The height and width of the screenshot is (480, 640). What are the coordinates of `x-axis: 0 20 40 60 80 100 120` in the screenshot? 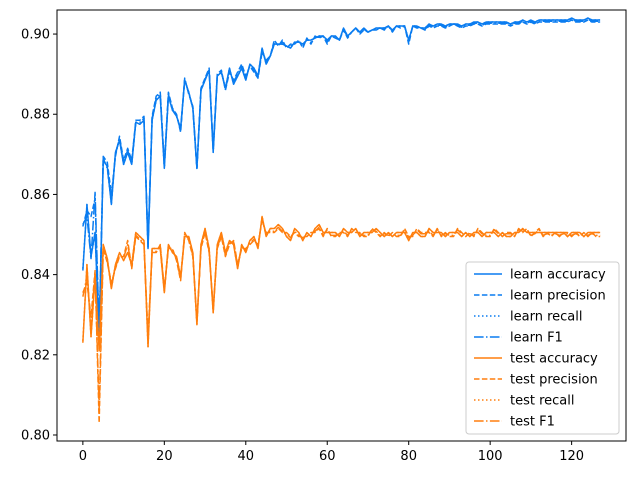 It's located at (331, 452).